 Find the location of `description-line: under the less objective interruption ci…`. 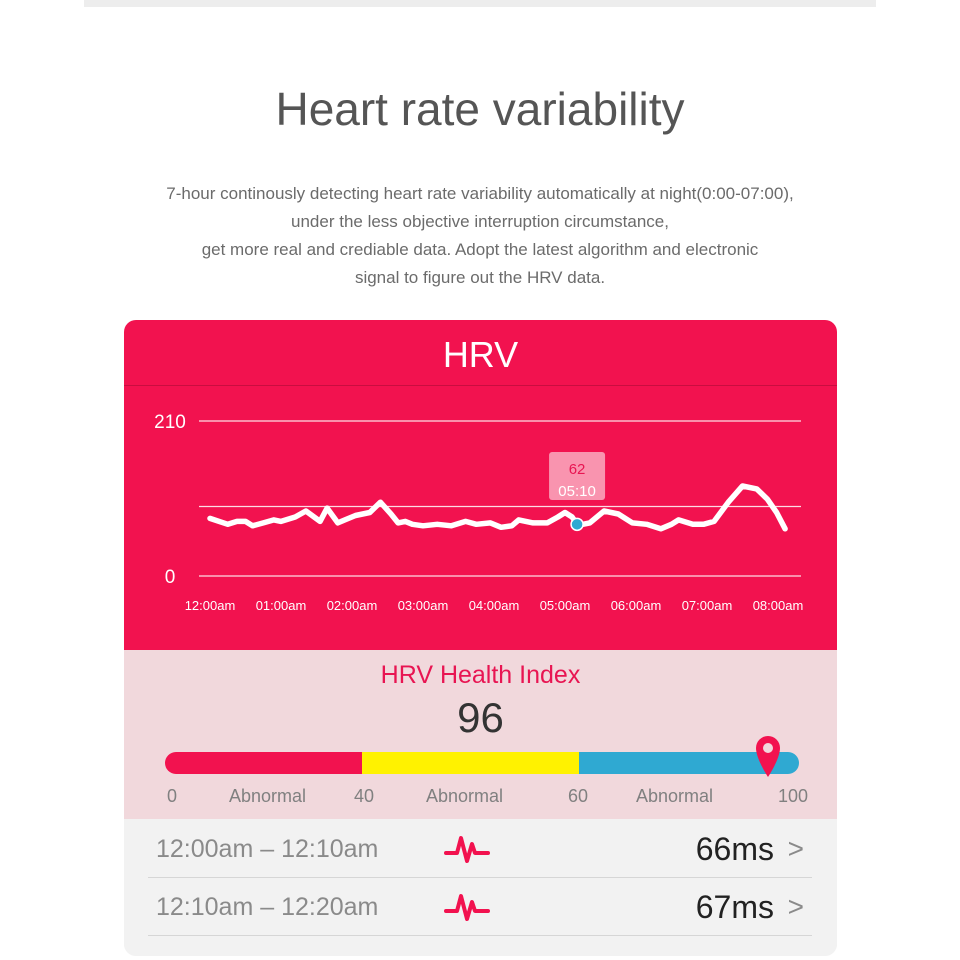

description-line: under the less objective interruption ci… is located at coordinates (480, 221).